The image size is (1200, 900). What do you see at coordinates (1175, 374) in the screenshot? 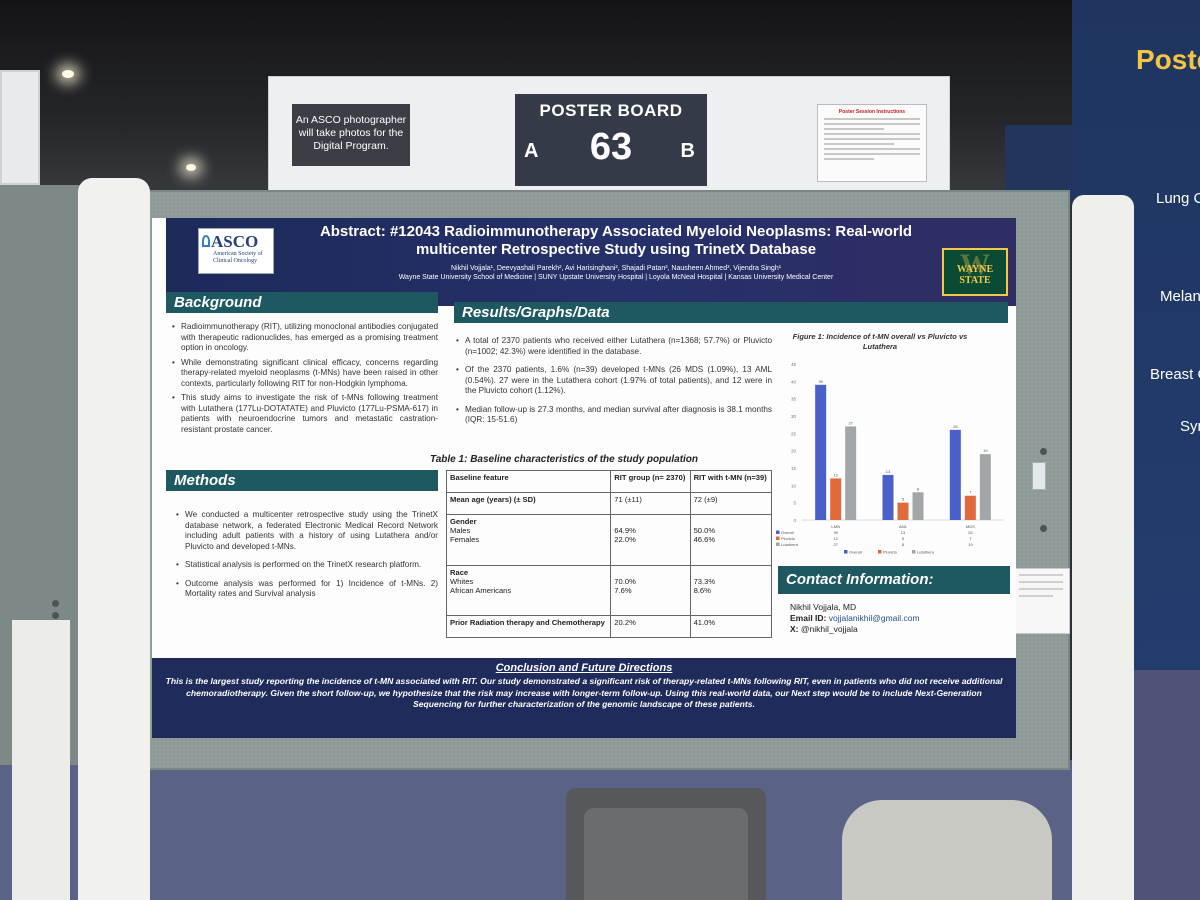
I see `backdrop-session: Breast C` at bounding box center [1175, 374].